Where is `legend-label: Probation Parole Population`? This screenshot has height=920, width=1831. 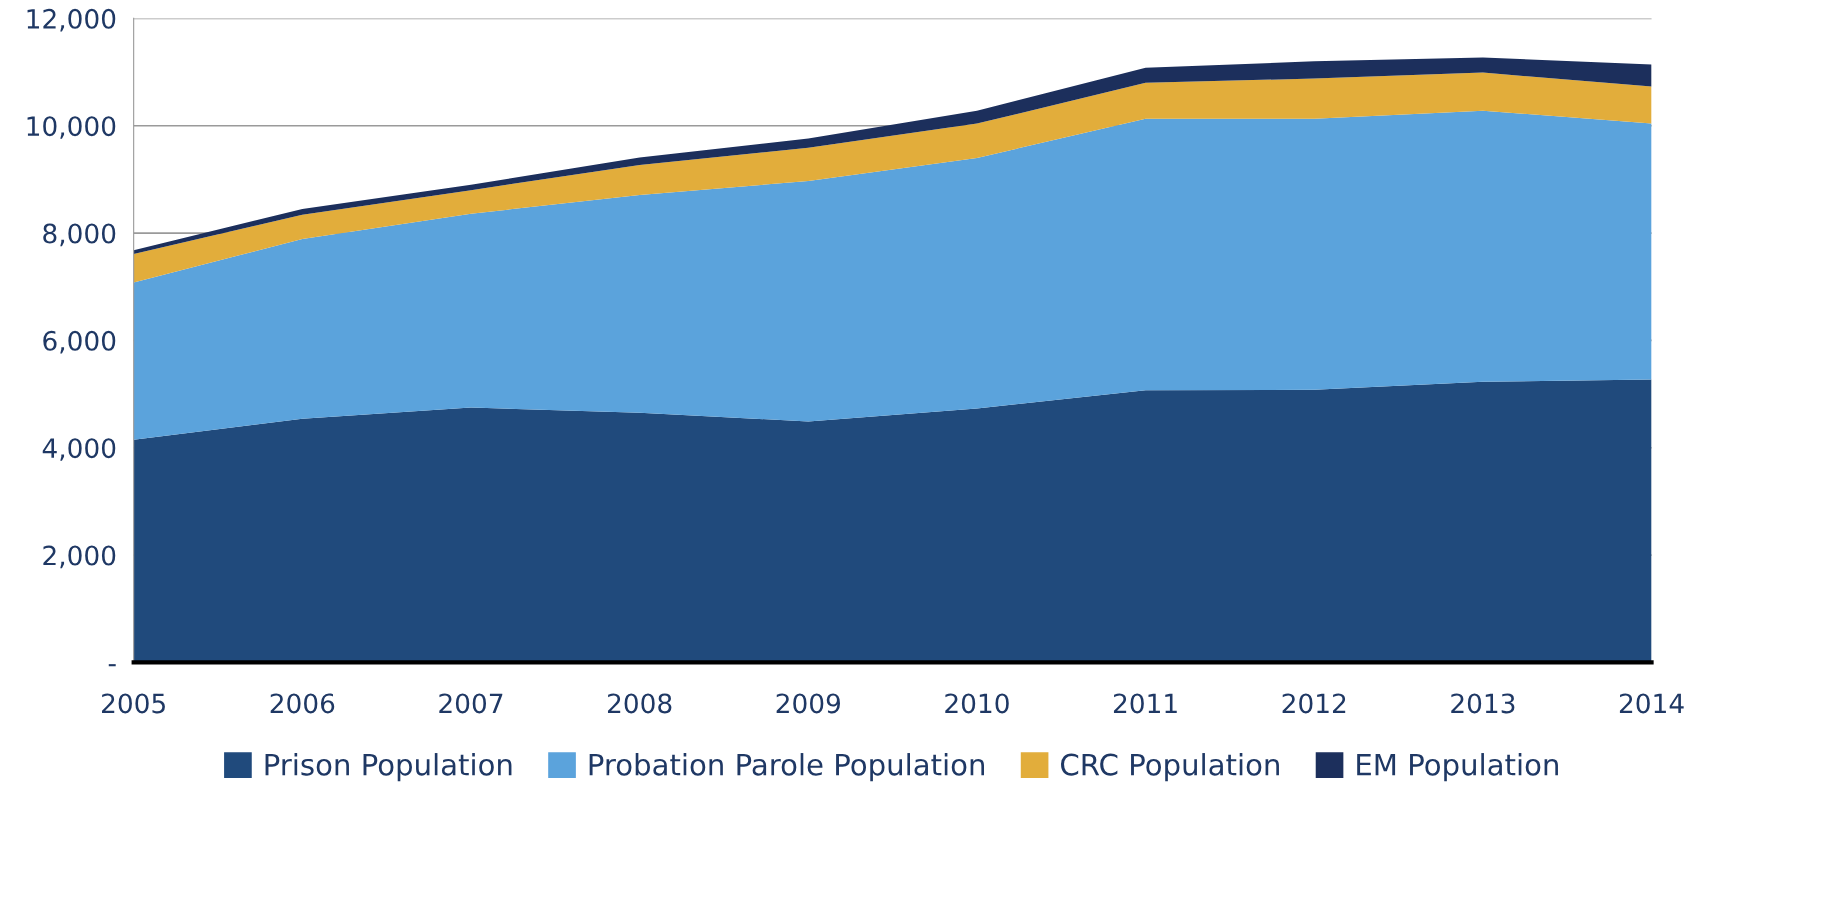
legend-label: Probation Parole Population is located at coordinates (786, 767).